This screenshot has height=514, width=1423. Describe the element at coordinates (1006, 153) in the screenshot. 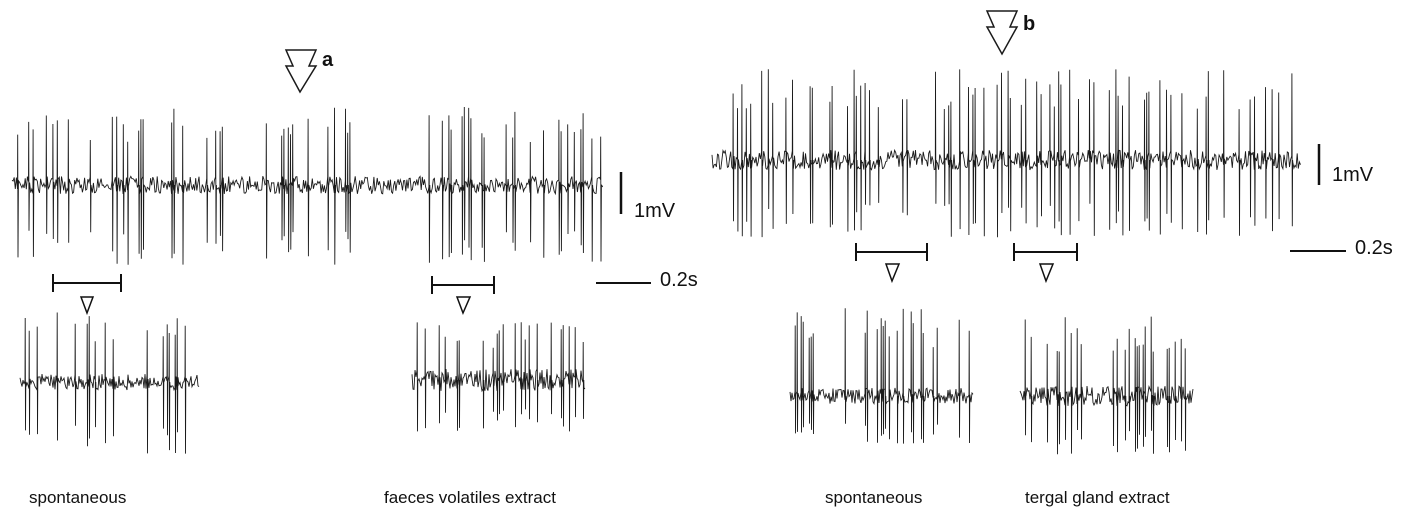

I see `main-trace-b` at that location.